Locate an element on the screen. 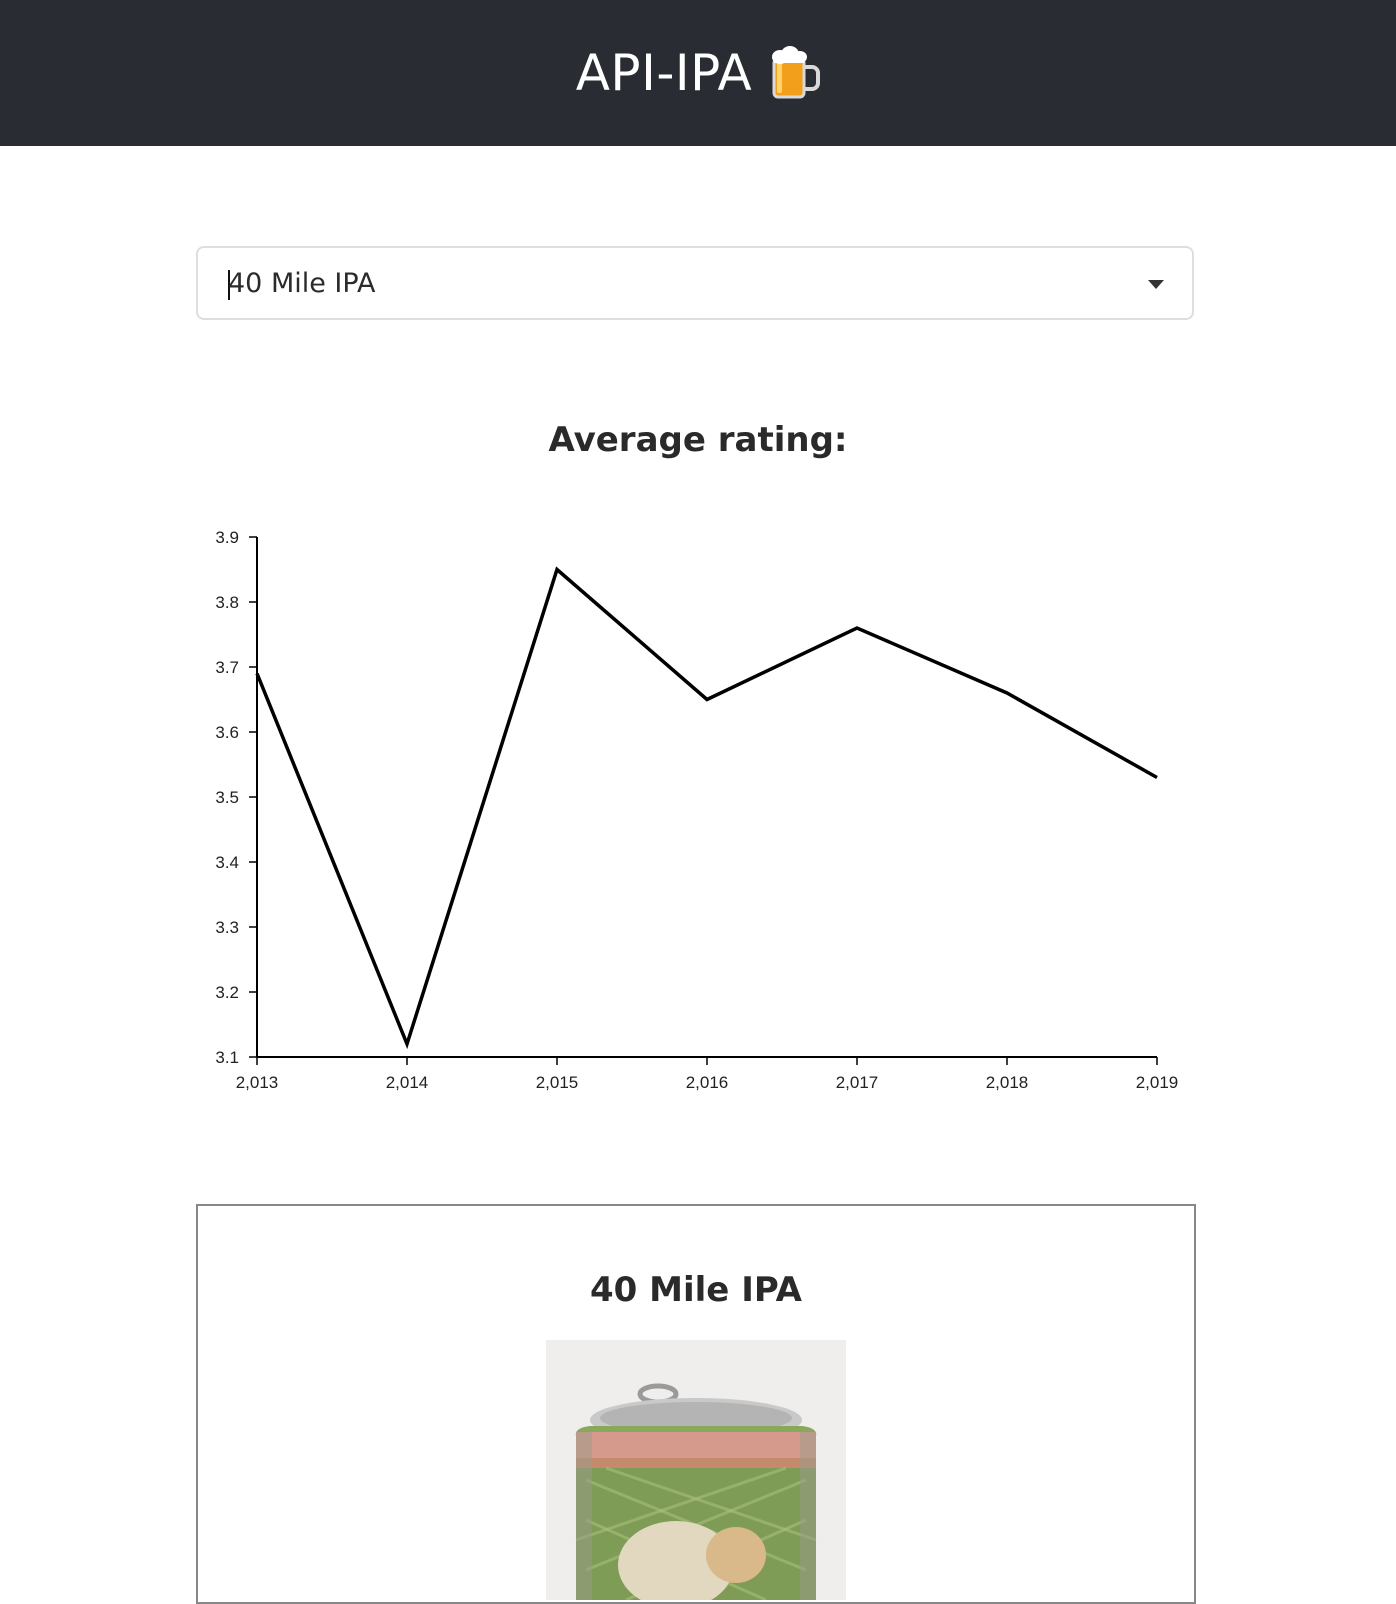 The width and height of the screenshot is (1396, 1604). app-header: API-IPA is located at coordinates (698, 73).